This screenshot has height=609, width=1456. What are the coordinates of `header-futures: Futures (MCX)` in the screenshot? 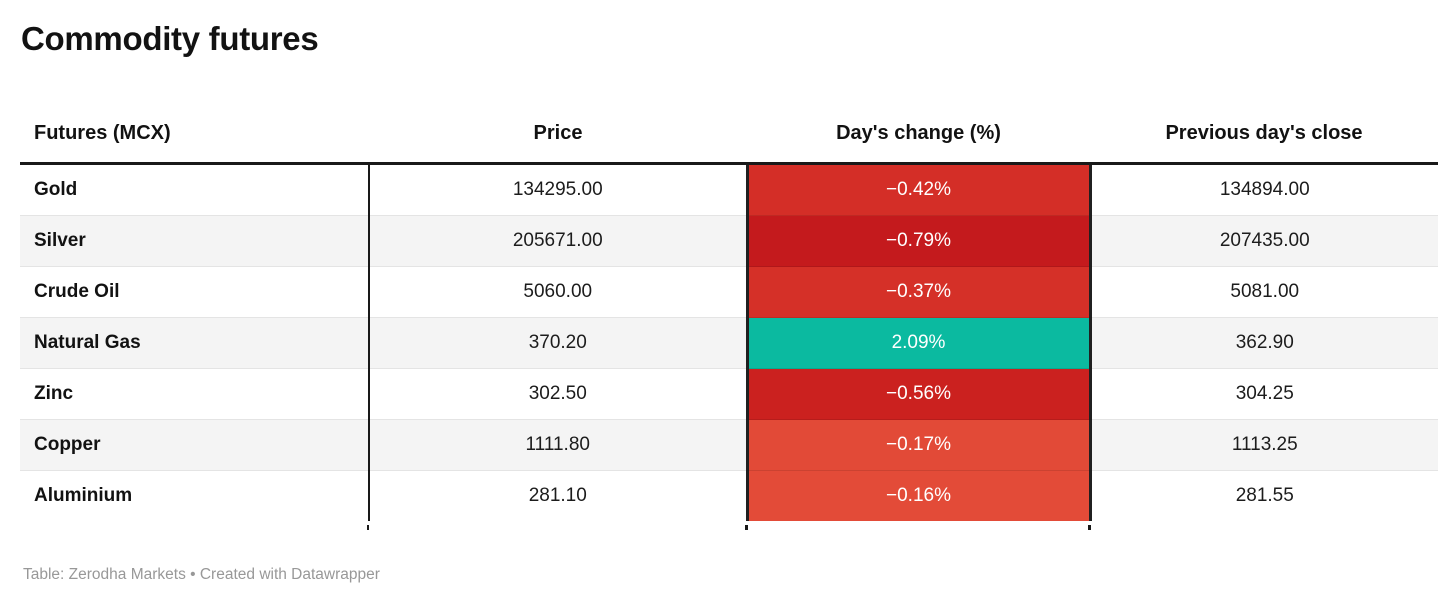 It's located at (194, 138).